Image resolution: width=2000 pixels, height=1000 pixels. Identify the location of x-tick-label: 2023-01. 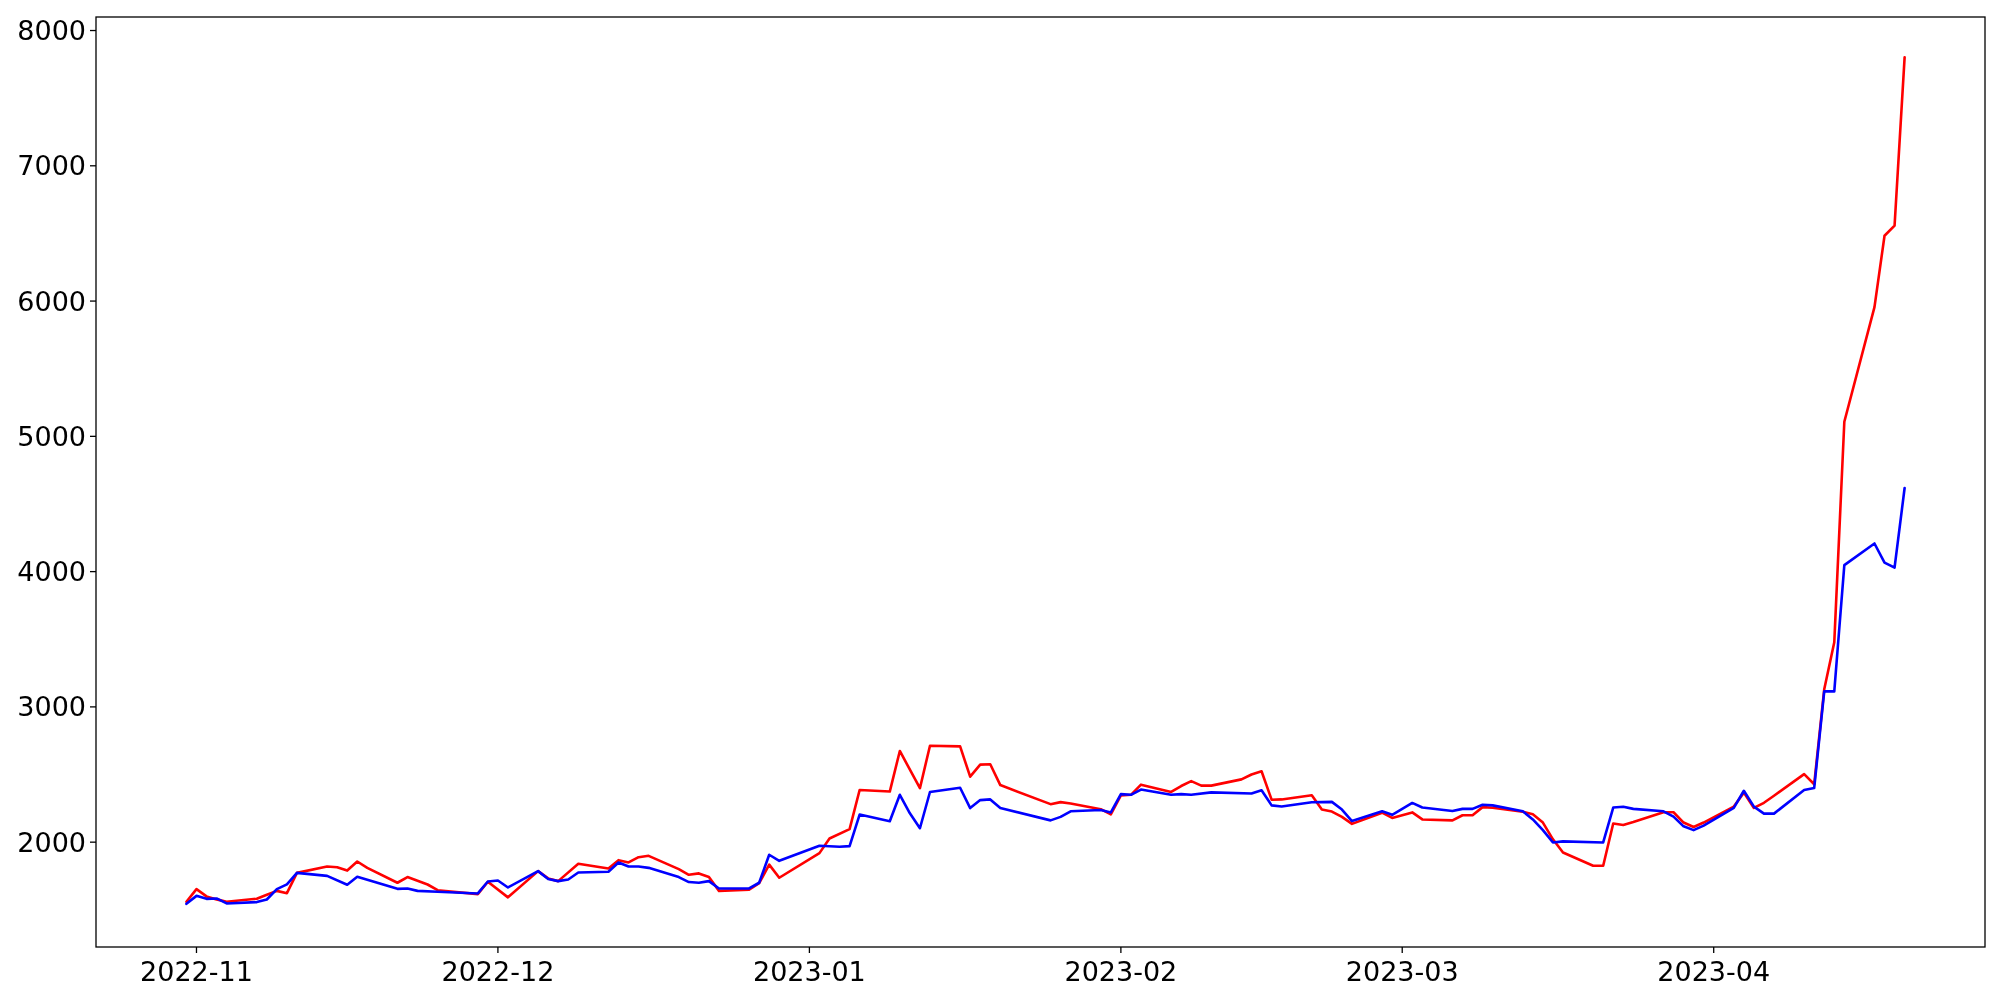
(809, 971).